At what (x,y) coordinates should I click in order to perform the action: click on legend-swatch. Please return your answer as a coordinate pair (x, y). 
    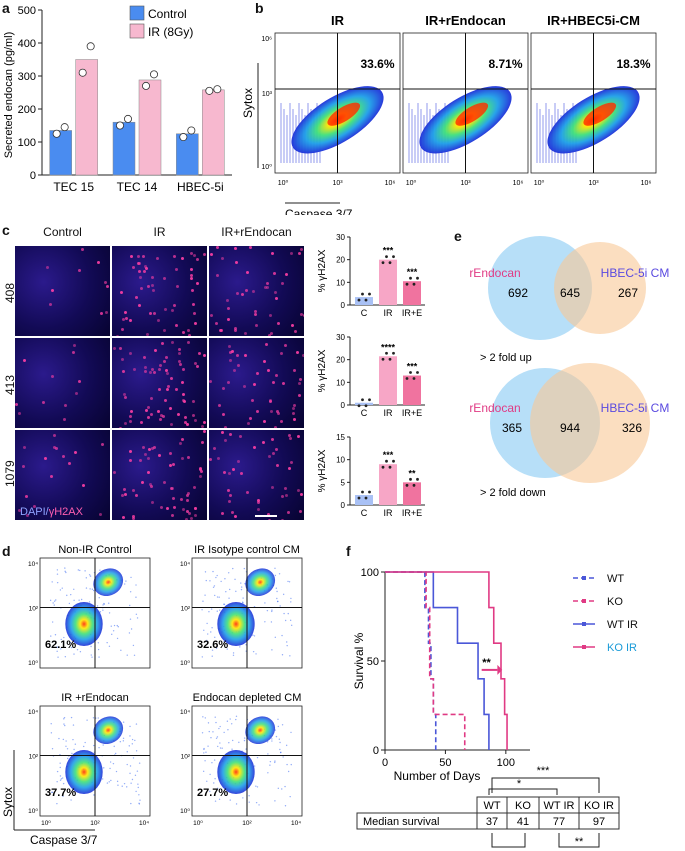
    Looking at the image, I should click on (137, 13).